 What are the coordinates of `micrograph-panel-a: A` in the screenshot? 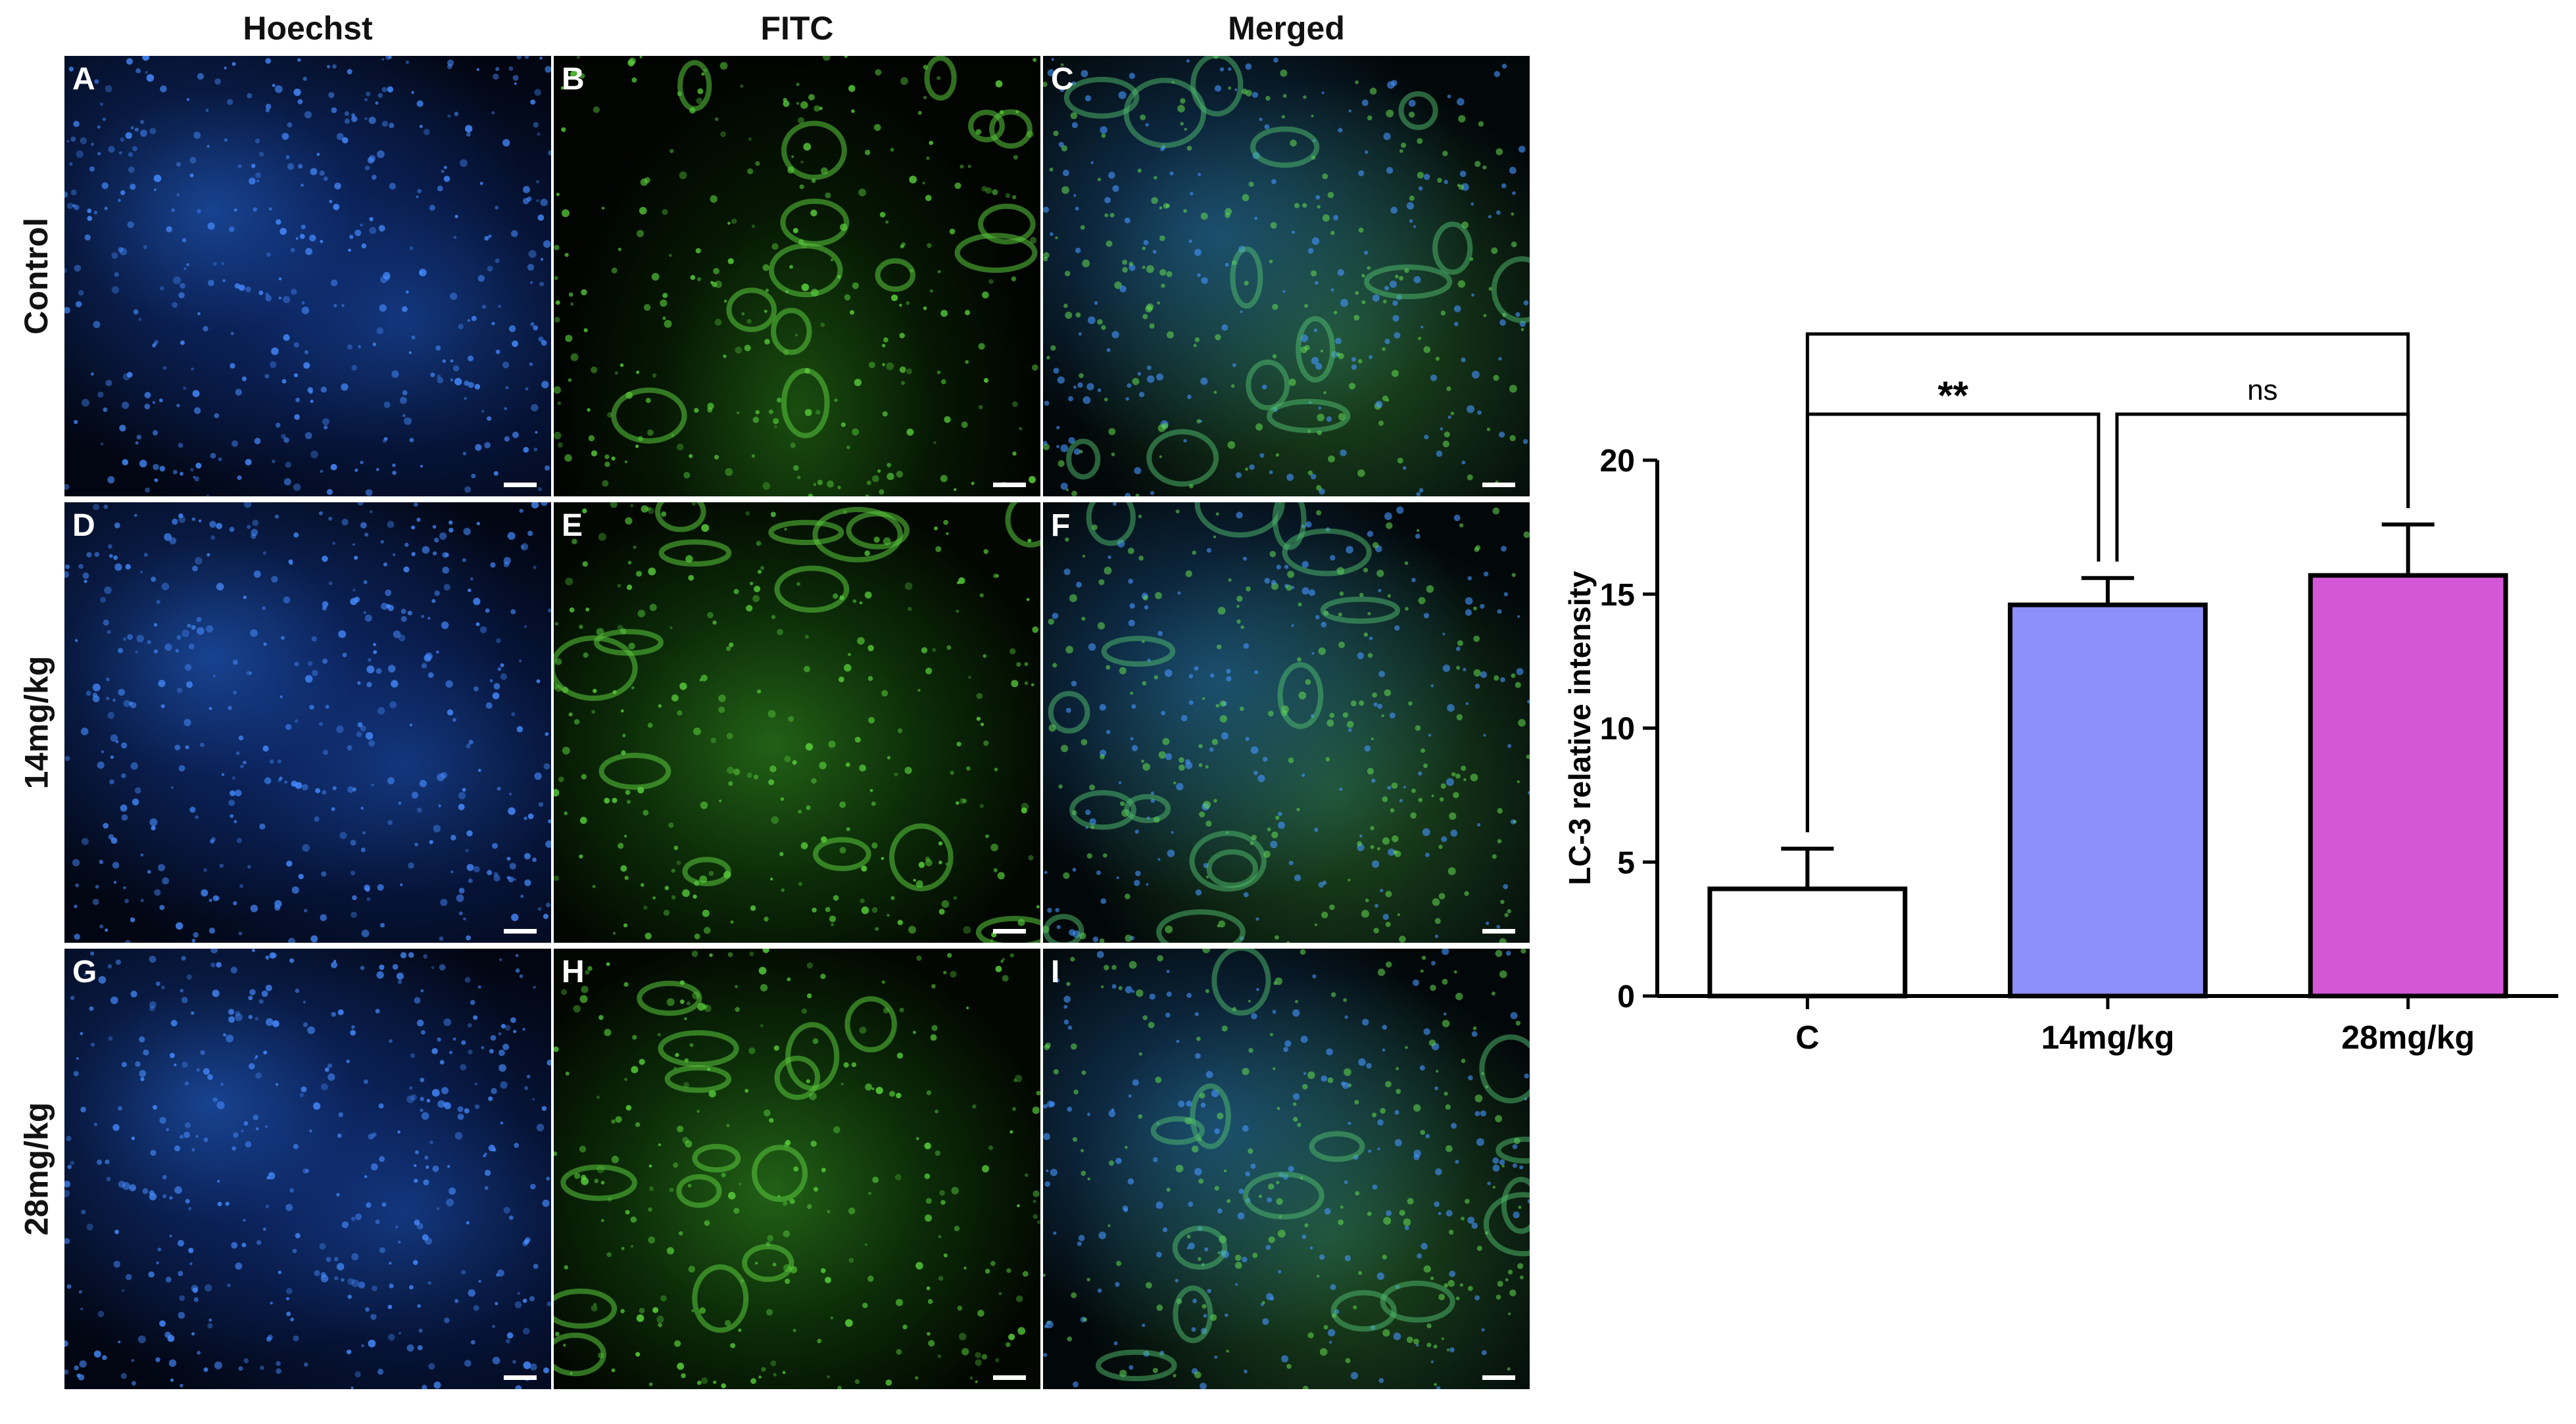 It's located at (307, 276).